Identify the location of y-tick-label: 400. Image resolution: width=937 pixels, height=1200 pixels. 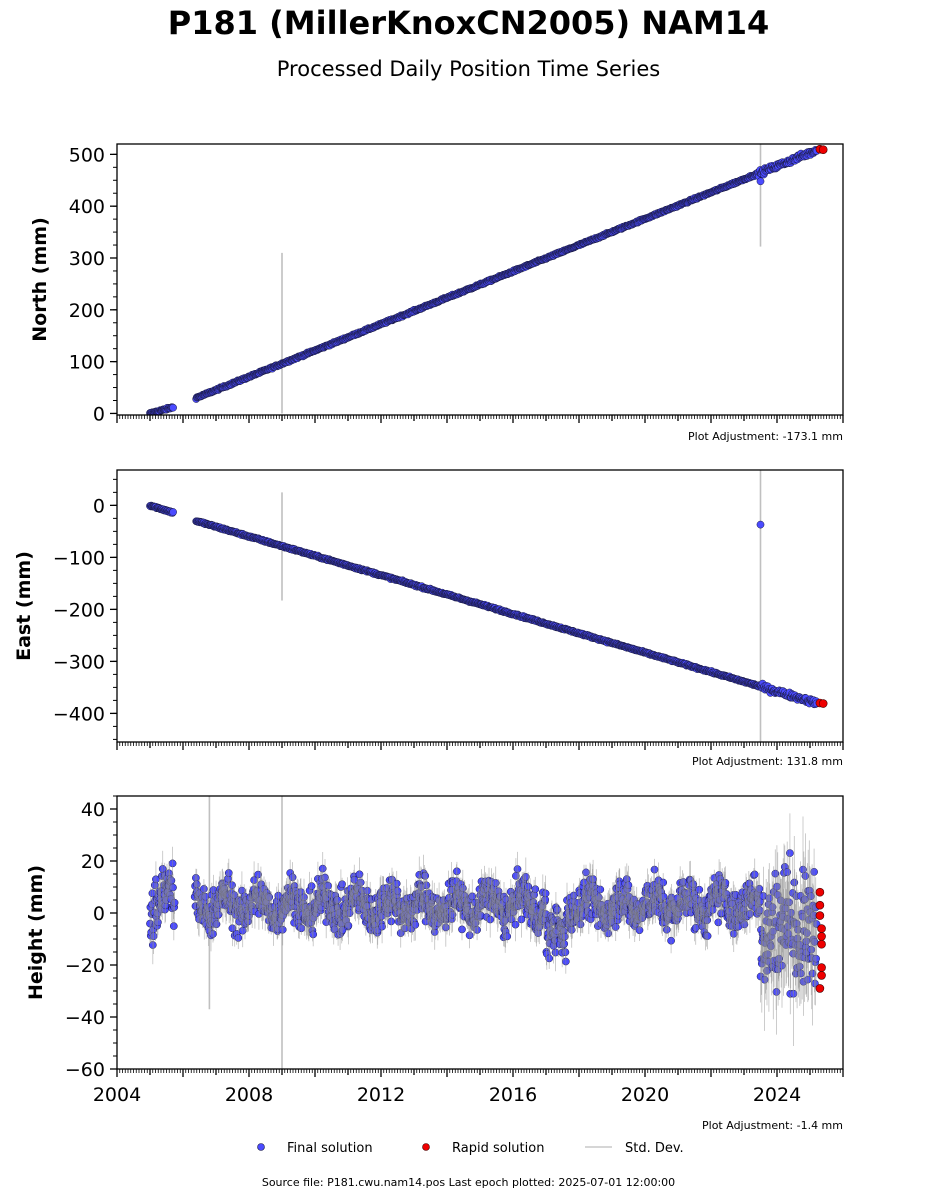
(87, 207).